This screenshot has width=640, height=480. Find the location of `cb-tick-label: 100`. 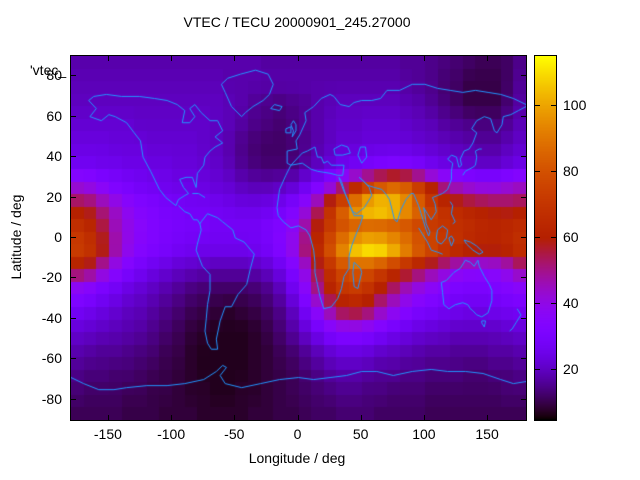

cb-tick-label: 100 is located at coordinates (575, 104).